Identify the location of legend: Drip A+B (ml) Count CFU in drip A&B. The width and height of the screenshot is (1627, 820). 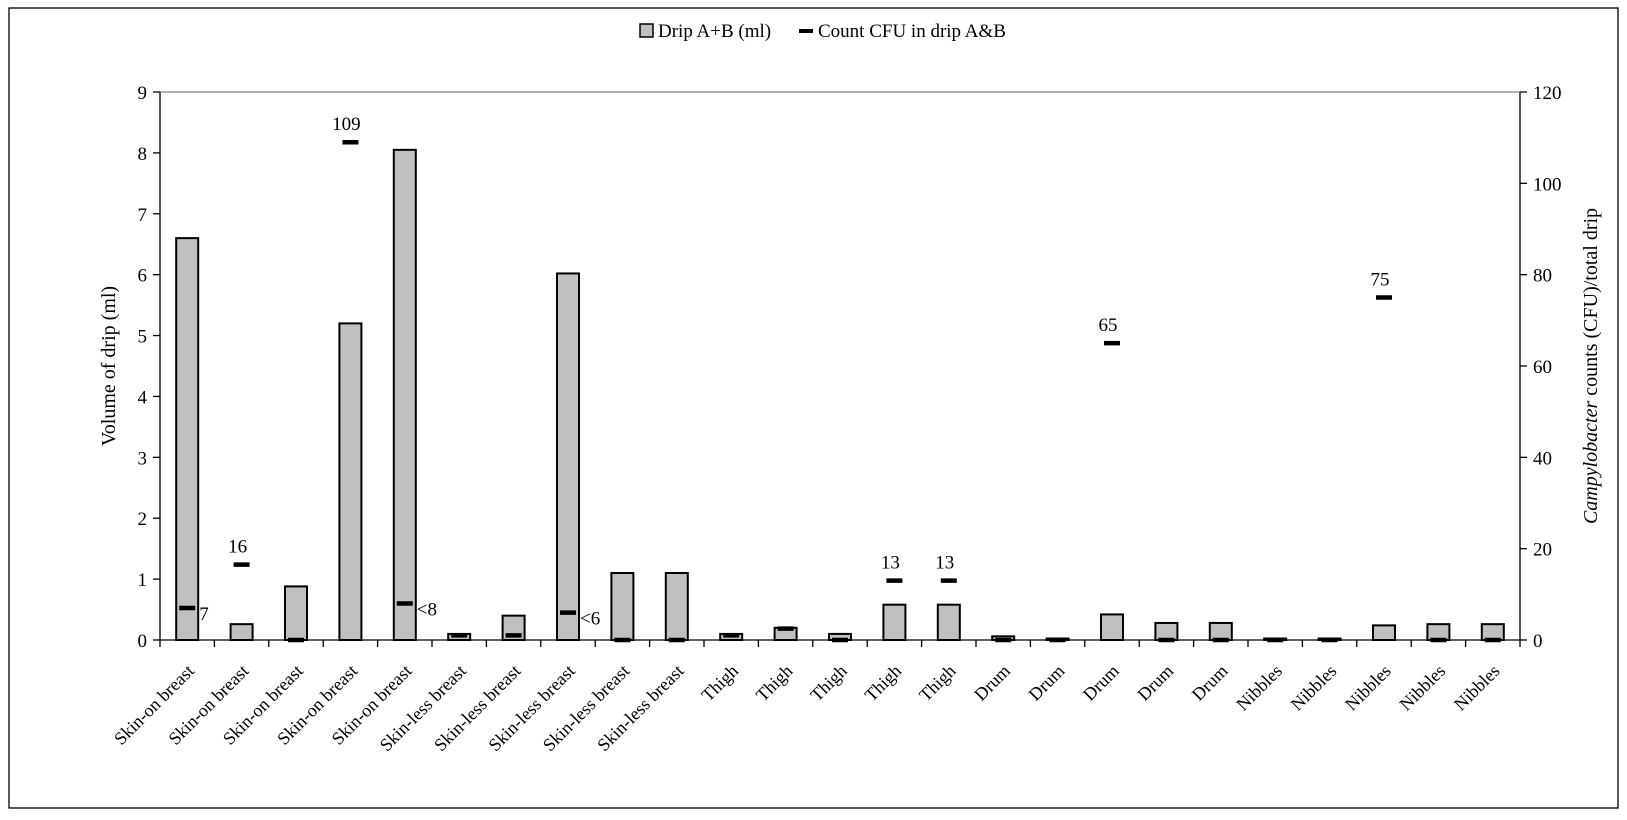
(822, 31).